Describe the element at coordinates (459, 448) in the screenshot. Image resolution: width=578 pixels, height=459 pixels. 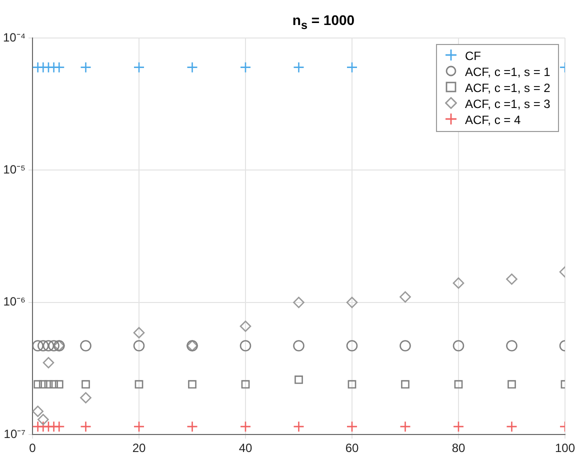
I see `x-tick-label: 80` at that location.